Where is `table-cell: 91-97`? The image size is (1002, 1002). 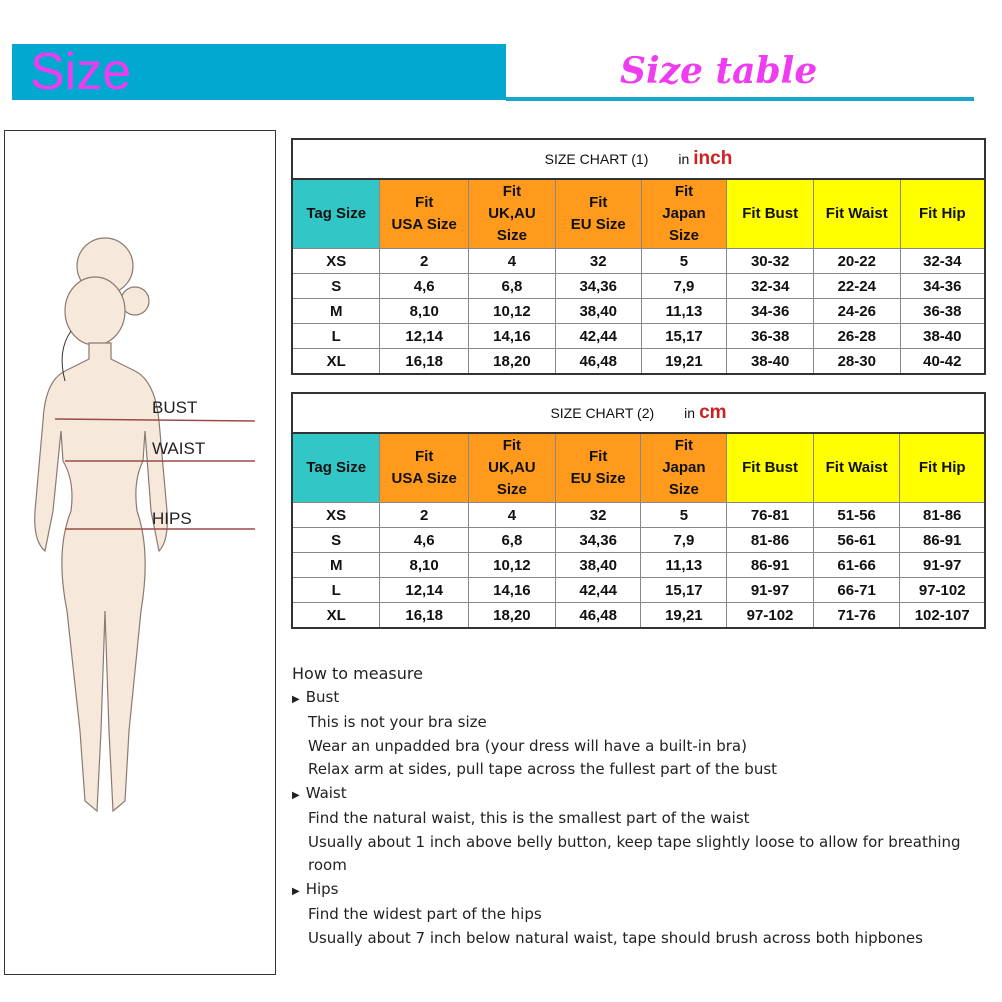
table-cell: 91-97 is located at coordinates (770, 590).